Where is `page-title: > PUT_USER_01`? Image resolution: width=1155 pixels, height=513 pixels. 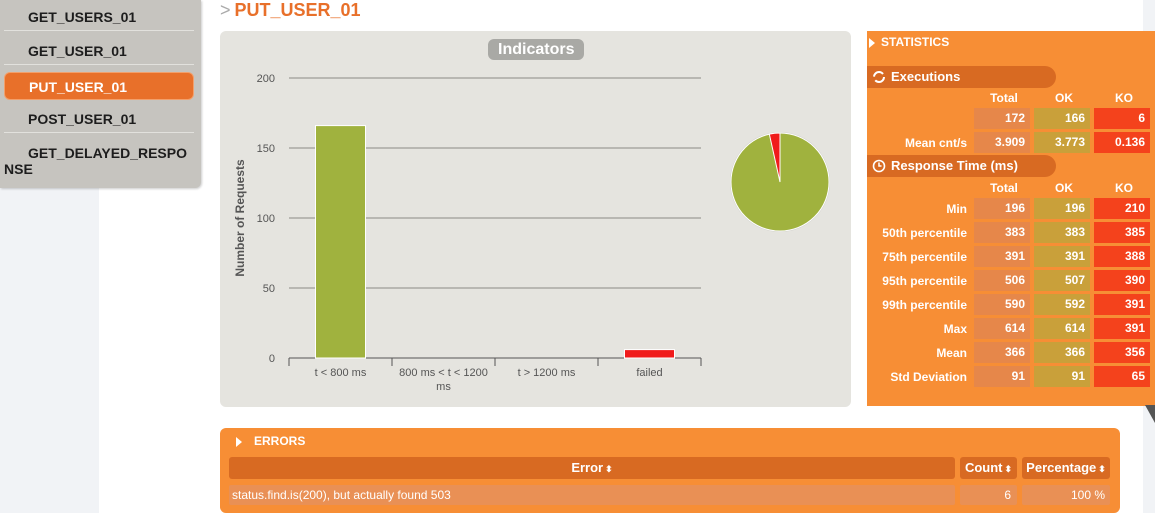
page-title: > PUT_USER_01 is located at coordinates (290, 10).